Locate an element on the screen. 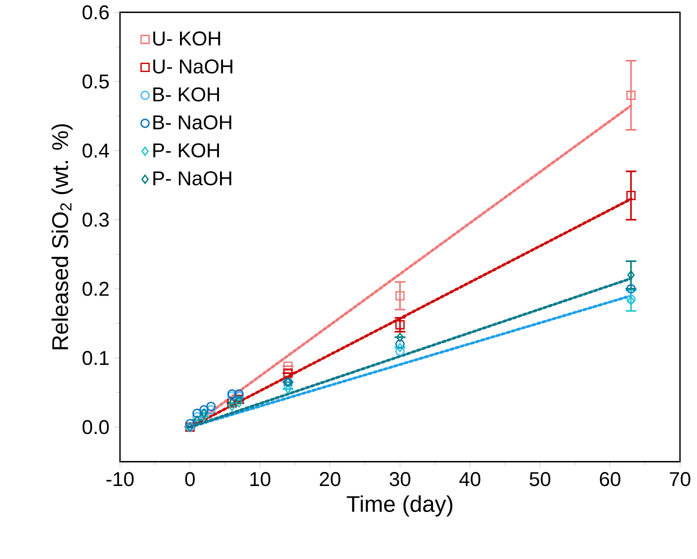 This screenshot has height=559, width=697. y-tick-label: 0.0 is located at coordinates (95, 427).